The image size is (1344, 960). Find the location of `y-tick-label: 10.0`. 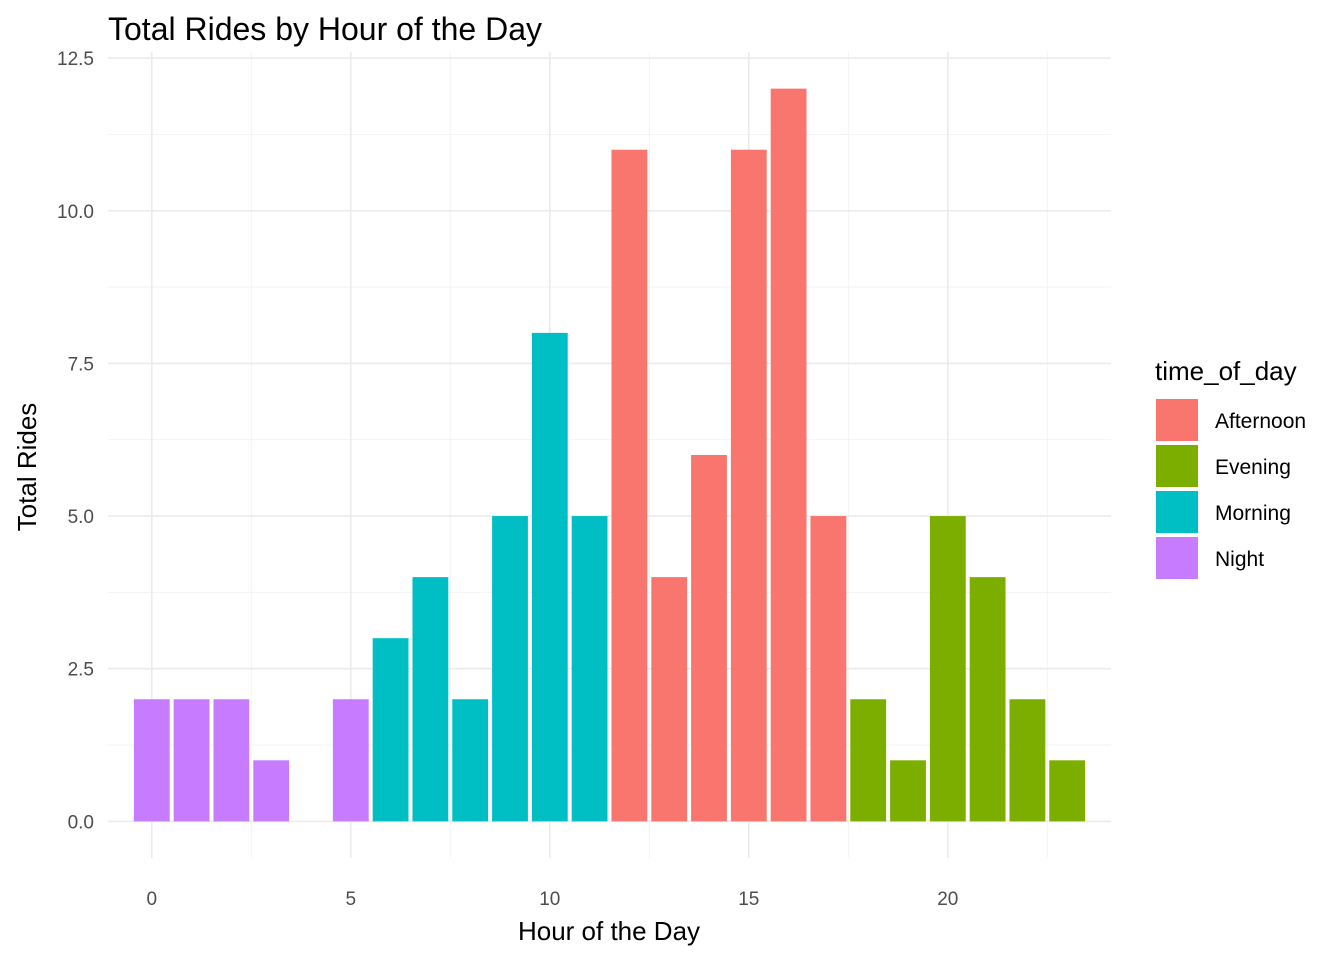

y-tick-label: 10.0 is located at coordinates (75, 212).